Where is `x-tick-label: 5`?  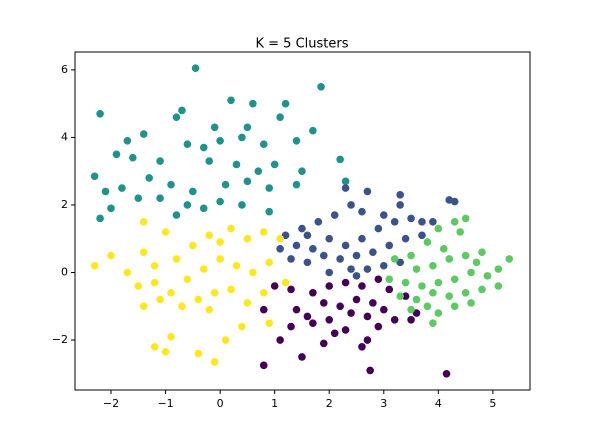
x-tick-label: 5 is located at coordinates (492, 403).